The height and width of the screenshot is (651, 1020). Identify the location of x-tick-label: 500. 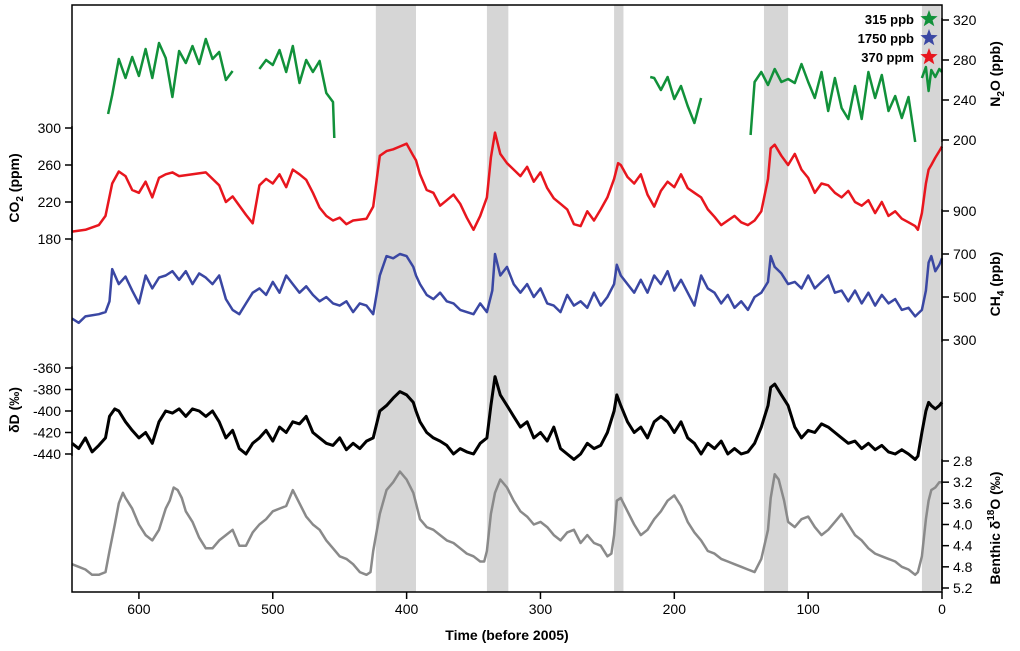
(273, 609).